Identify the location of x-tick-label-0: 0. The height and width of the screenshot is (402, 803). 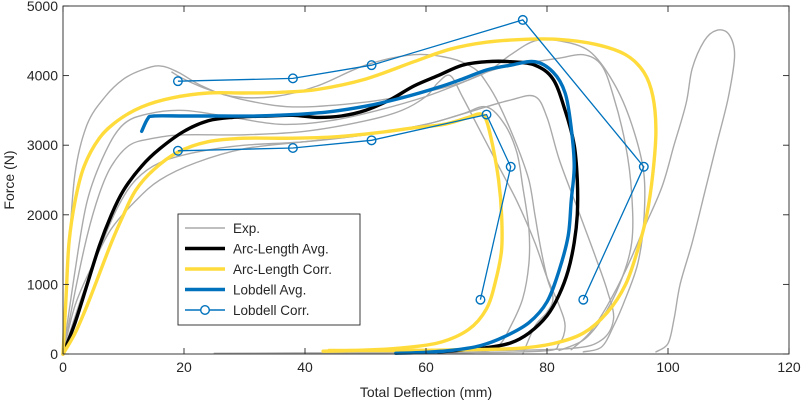
(63, 367).